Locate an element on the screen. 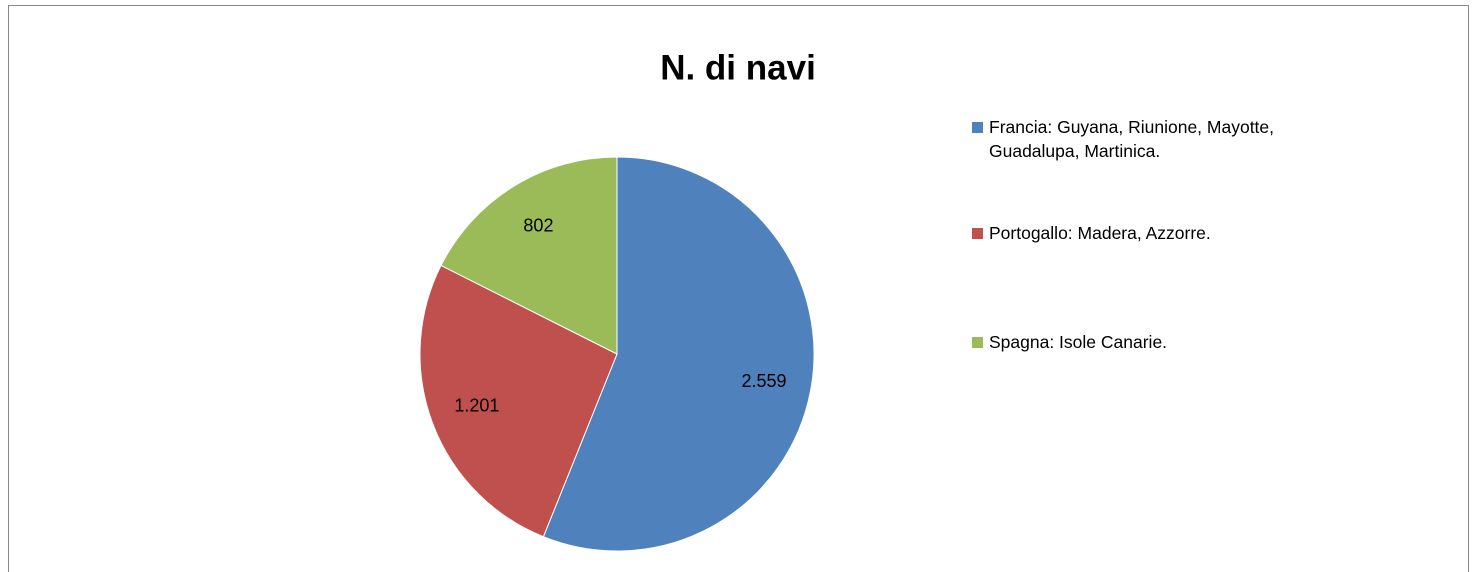 This screenshot has width=1479, height=572. legend-label: Portogallo: Madera, Azzorre. is located at coordinates (1100, 233).